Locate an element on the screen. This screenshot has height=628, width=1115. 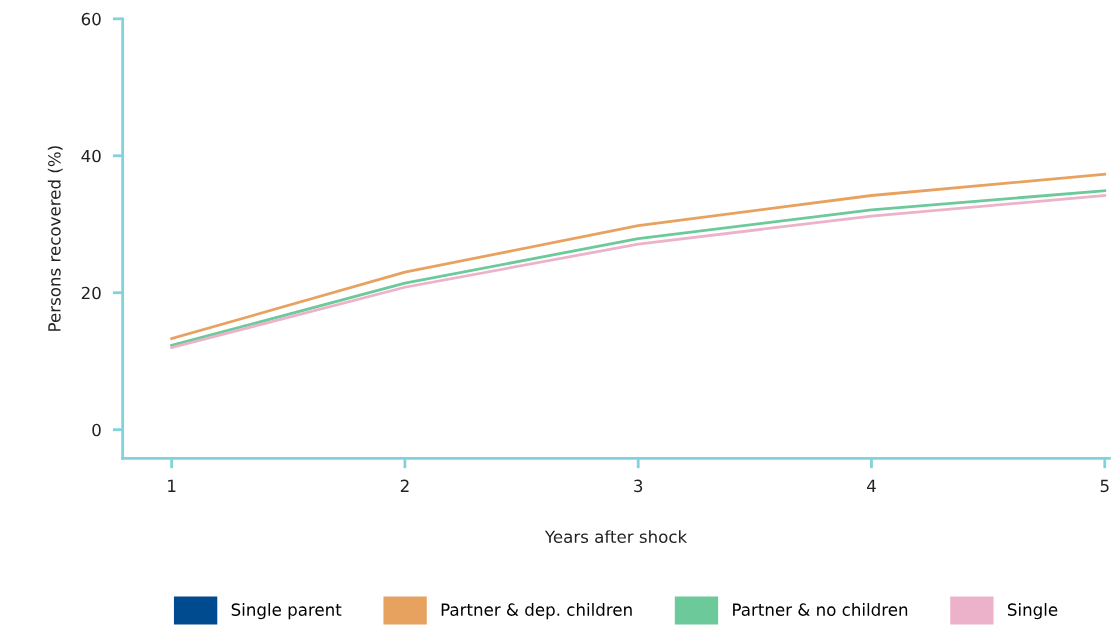
y-axis-title: Persons recovered (%) is located at coordinates (55, 238).